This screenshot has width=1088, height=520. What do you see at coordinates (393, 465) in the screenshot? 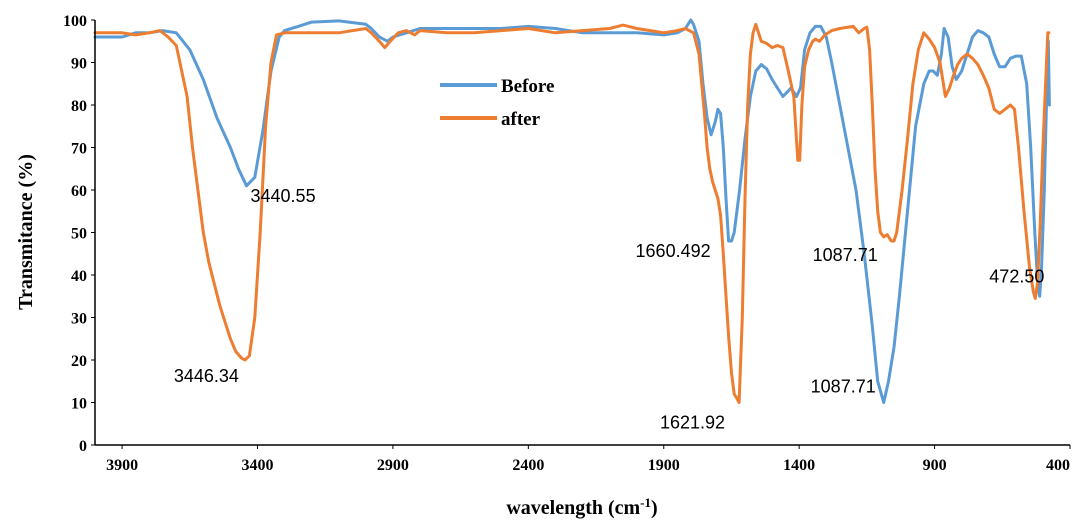
I see `x-tick-label: 2900` at bounding box center [393, 465].